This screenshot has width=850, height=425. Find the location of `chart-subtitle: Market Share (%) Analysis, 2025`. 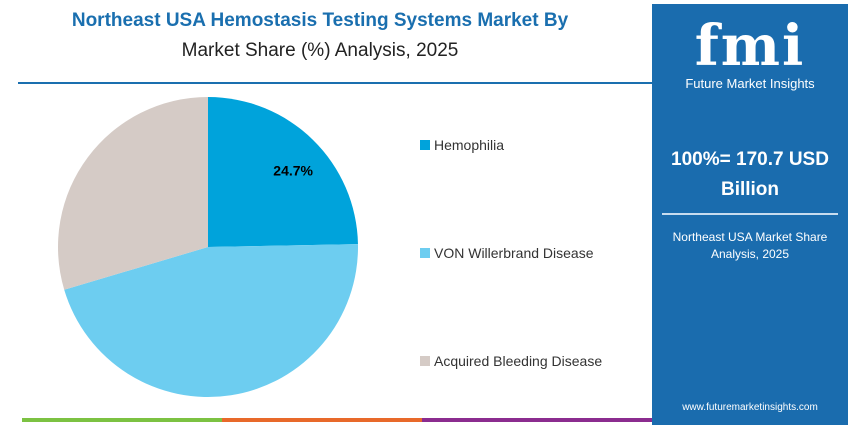

chart-subtitle: Market Share (%) Analysis, 2025 is located at coordinates (320, 50).